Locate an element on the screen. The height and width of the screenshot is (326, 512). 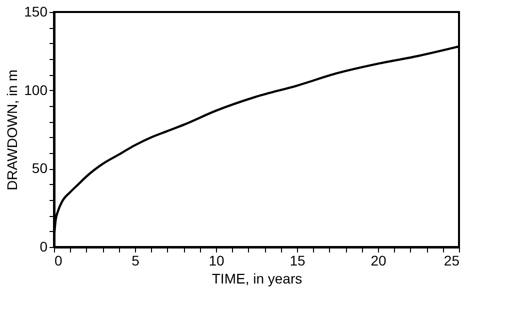
x-tick-label: 0 is located at coordinates (58, 260).